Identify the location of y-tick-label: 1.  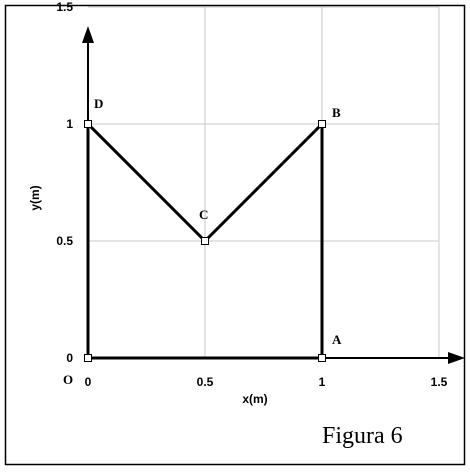
(69, 124).